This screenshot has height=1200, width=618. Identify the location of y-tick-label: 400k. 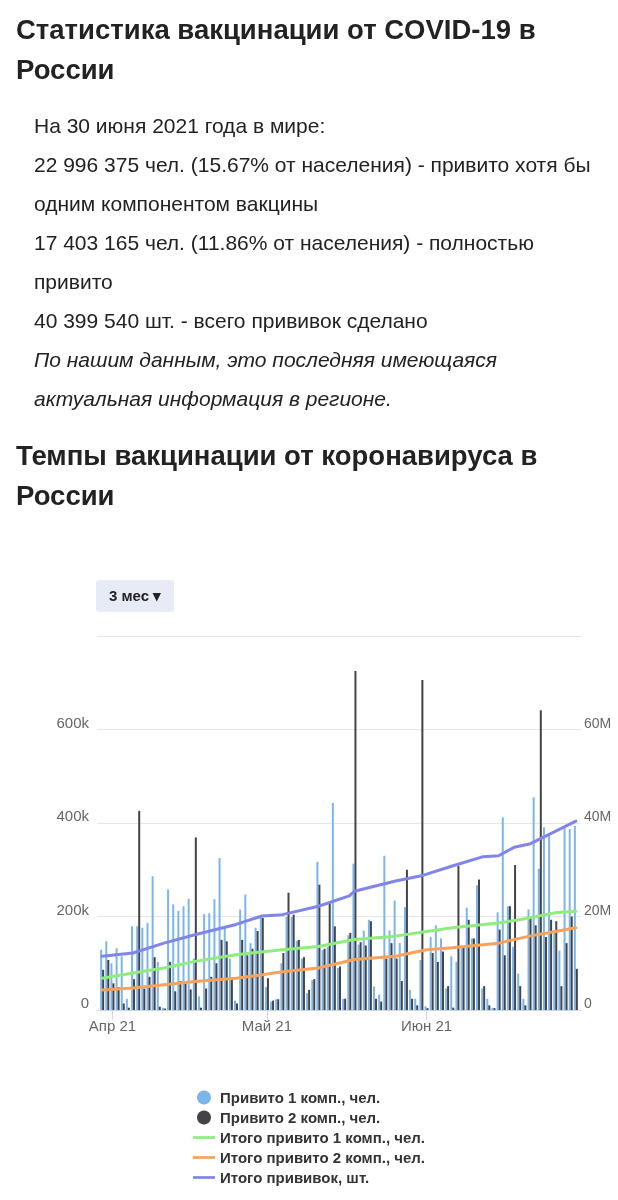
(73, 815).